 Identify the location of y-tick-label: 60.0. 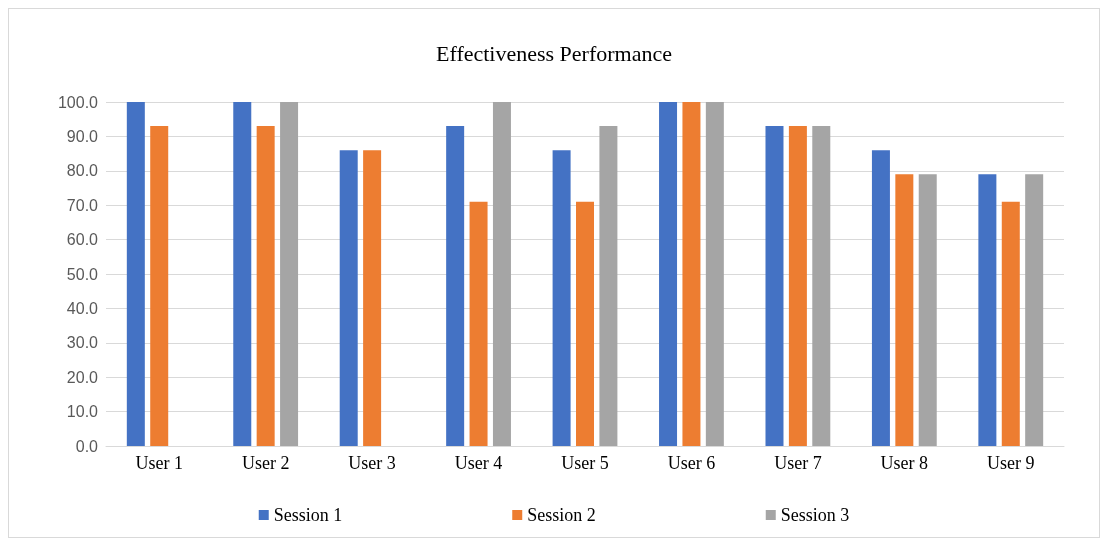
(82, 240).